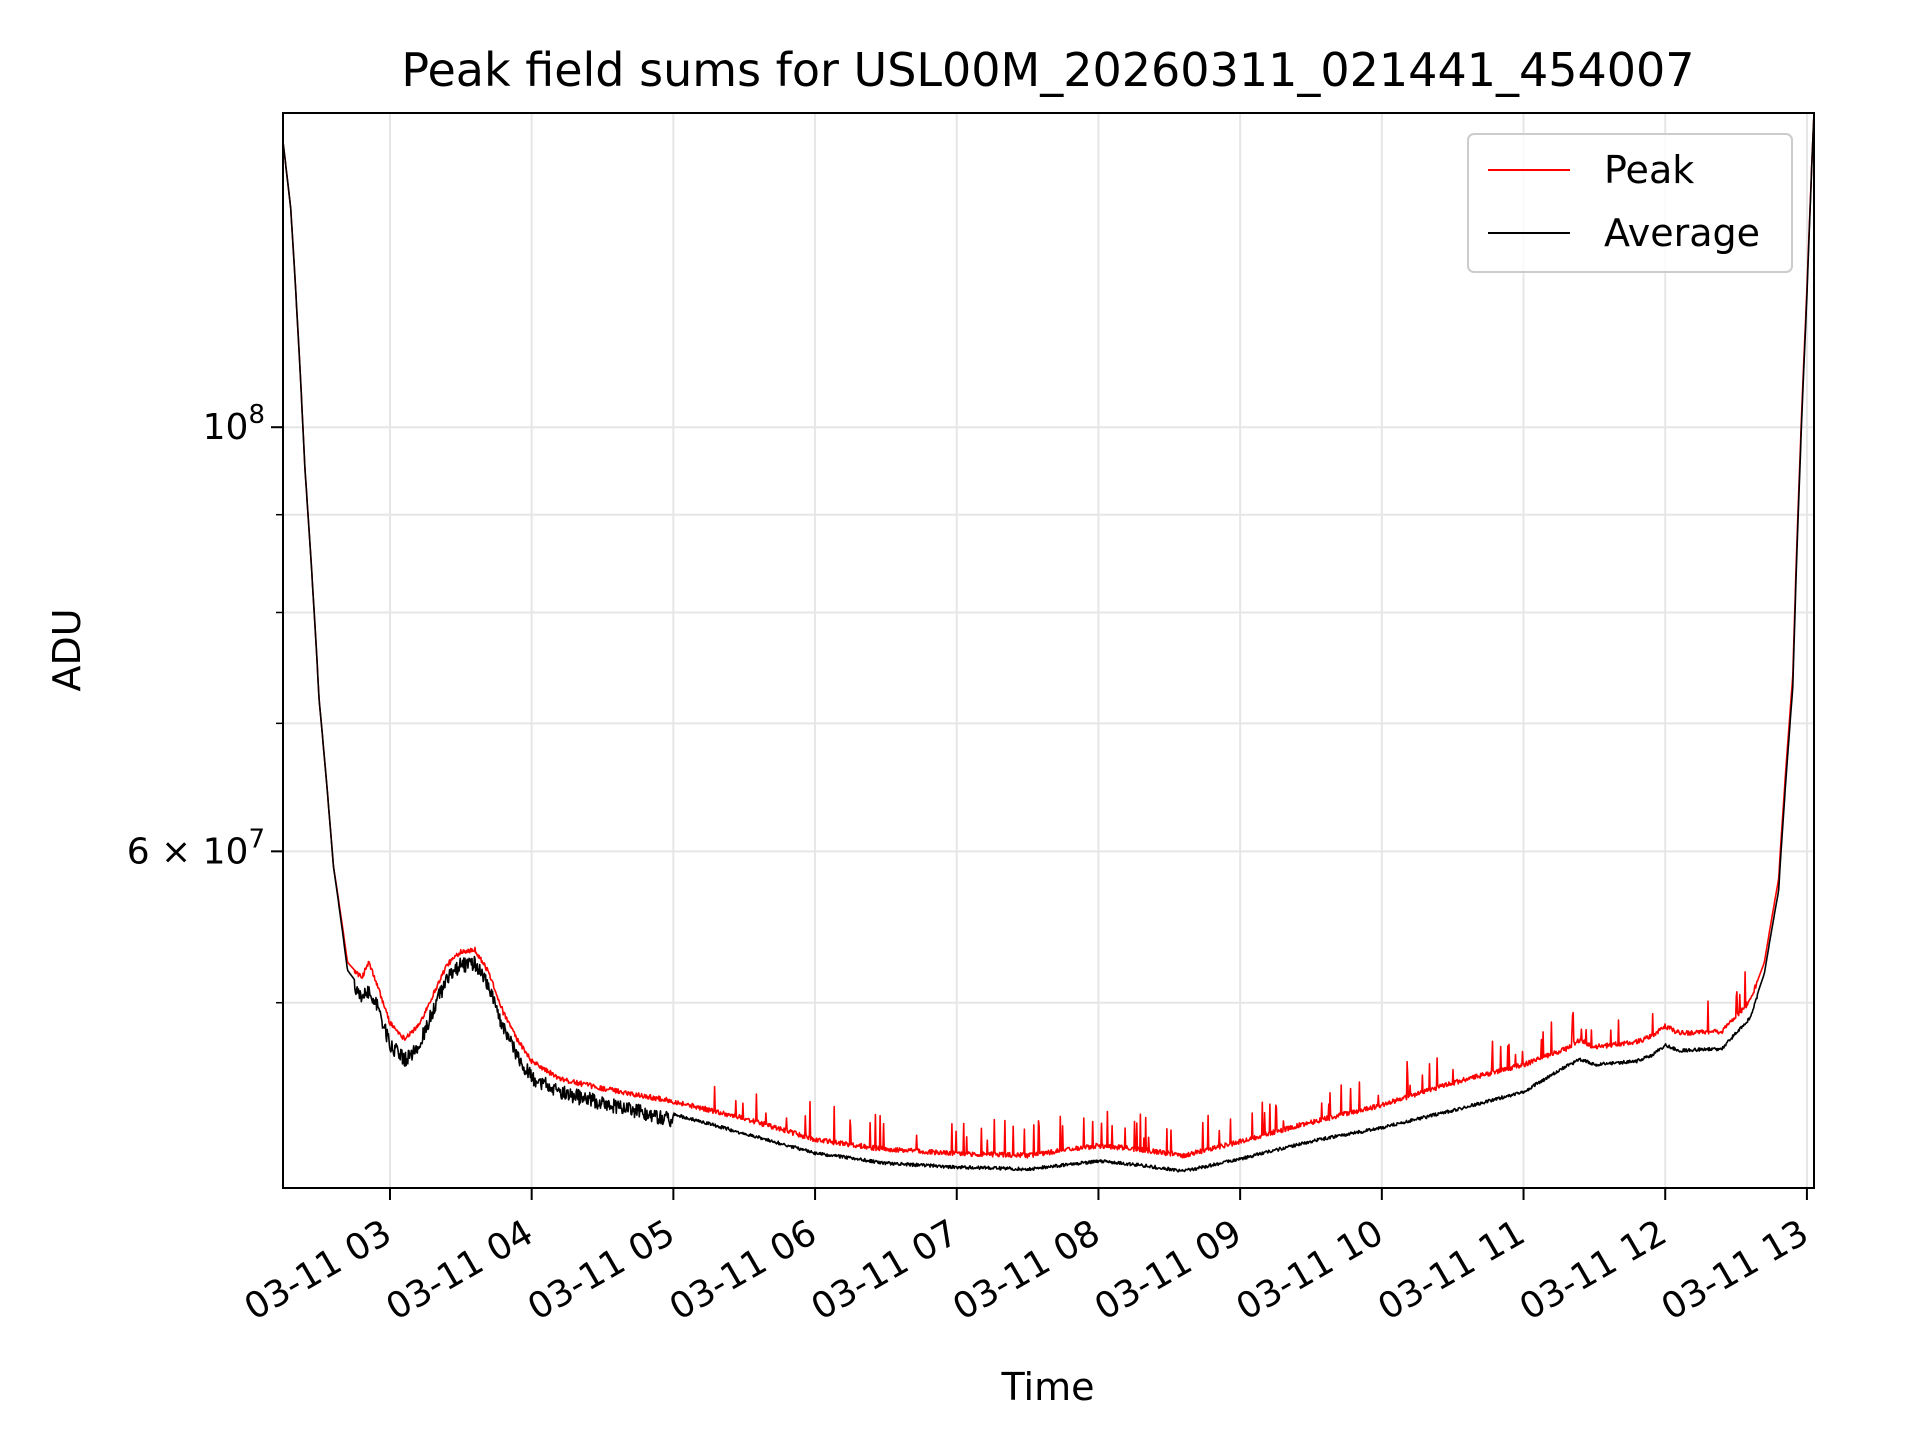  I want to click on y-tick-label: 108, so click(234, 424).